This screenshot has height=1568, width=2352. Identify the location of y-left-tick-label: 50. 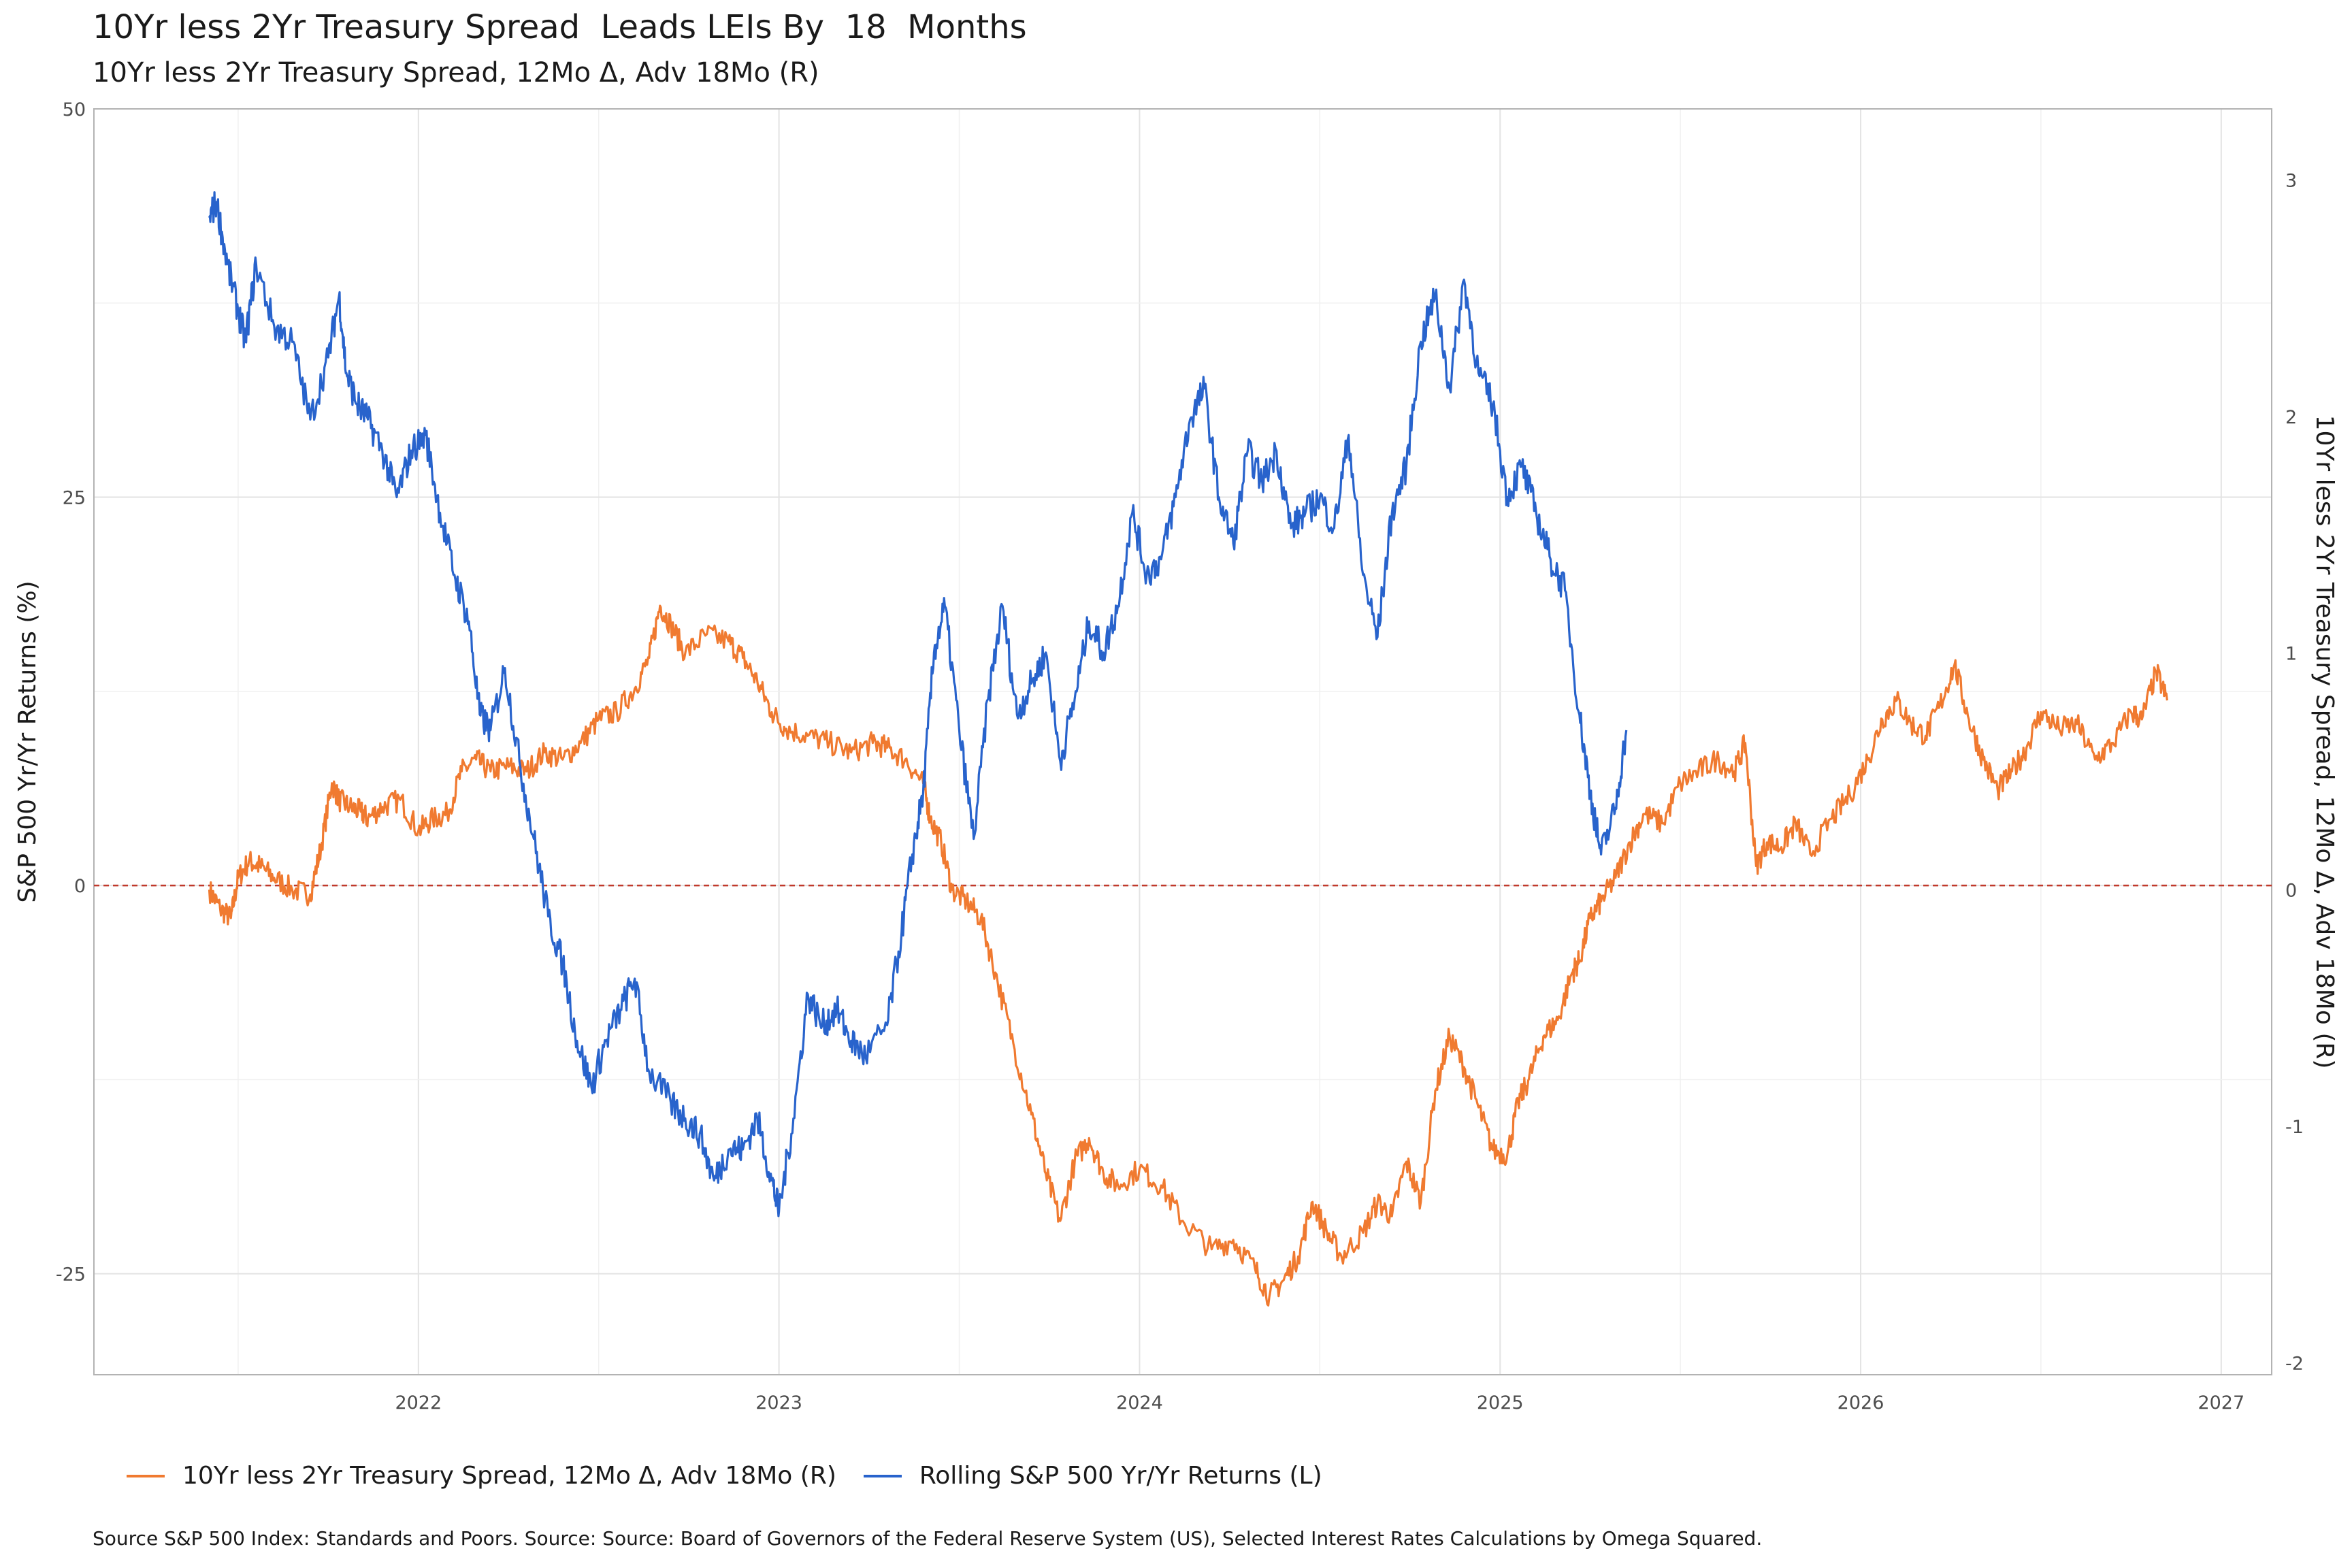
(75, 109).